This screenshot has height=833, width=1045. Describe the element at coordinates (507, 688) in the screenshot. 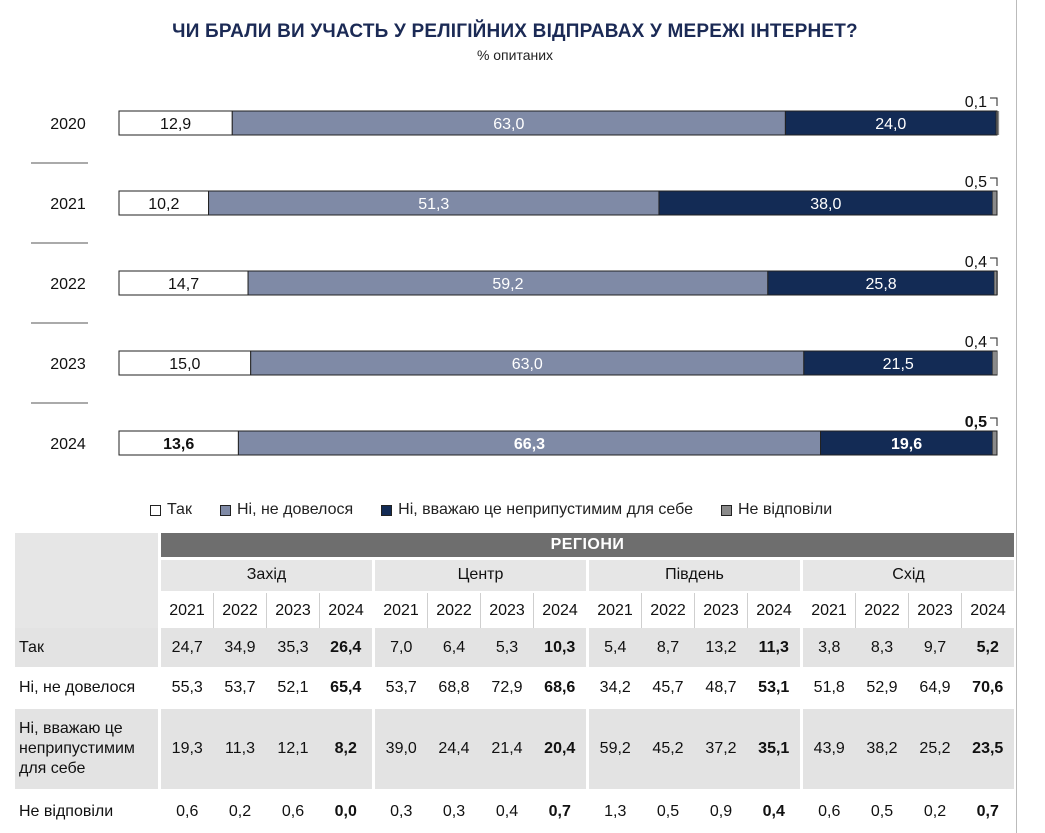

I see `table-cell: 72,9` at that location.